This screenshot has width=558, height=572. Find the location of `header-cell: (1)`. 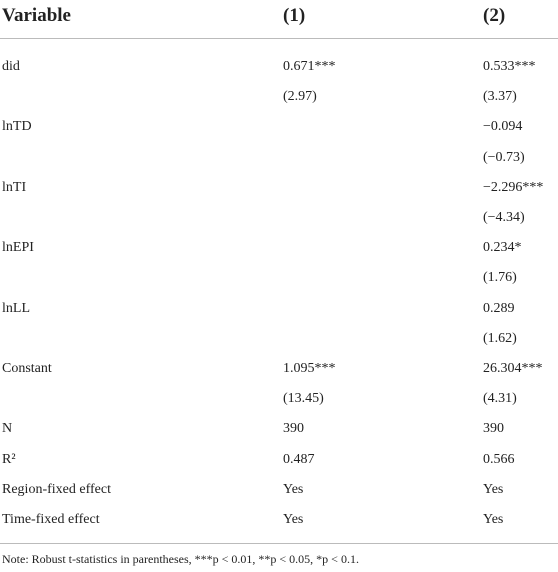

header-cell: (1) is located at coordinates (294, 15).